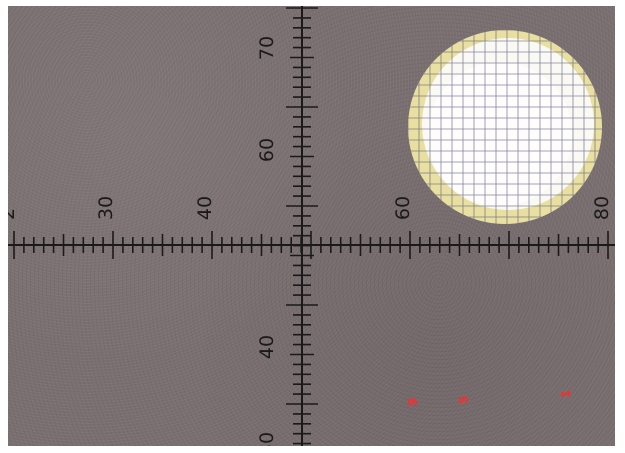 Image resolution: width=625 pixels, height=453 pixels. I want to click on h-label-80: 80, so click(602, 208).